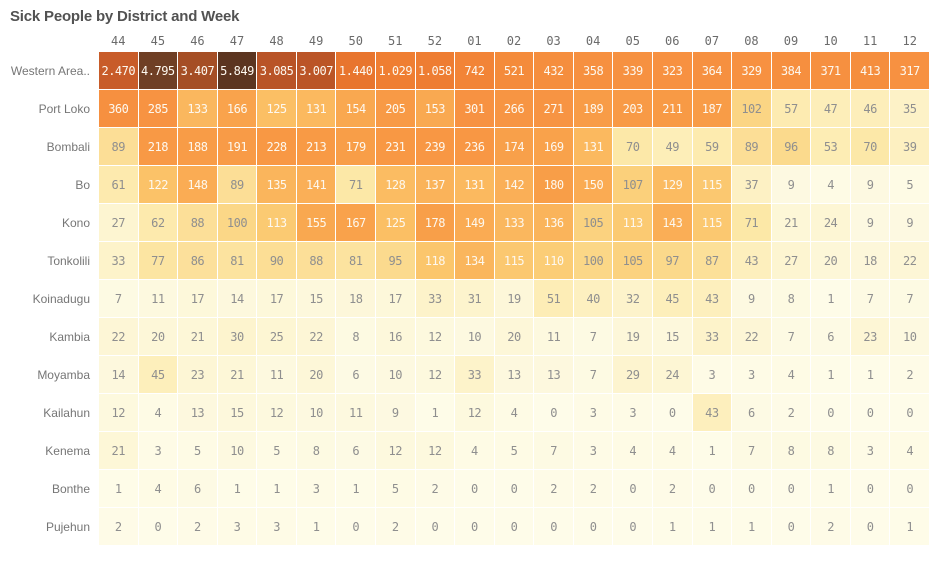 Image resolution: width=930 pixels, height=565 pixels. Describe the element at coordinates (395, 336) in the screenshot. I see `heatmap-cell: 16` at that location.